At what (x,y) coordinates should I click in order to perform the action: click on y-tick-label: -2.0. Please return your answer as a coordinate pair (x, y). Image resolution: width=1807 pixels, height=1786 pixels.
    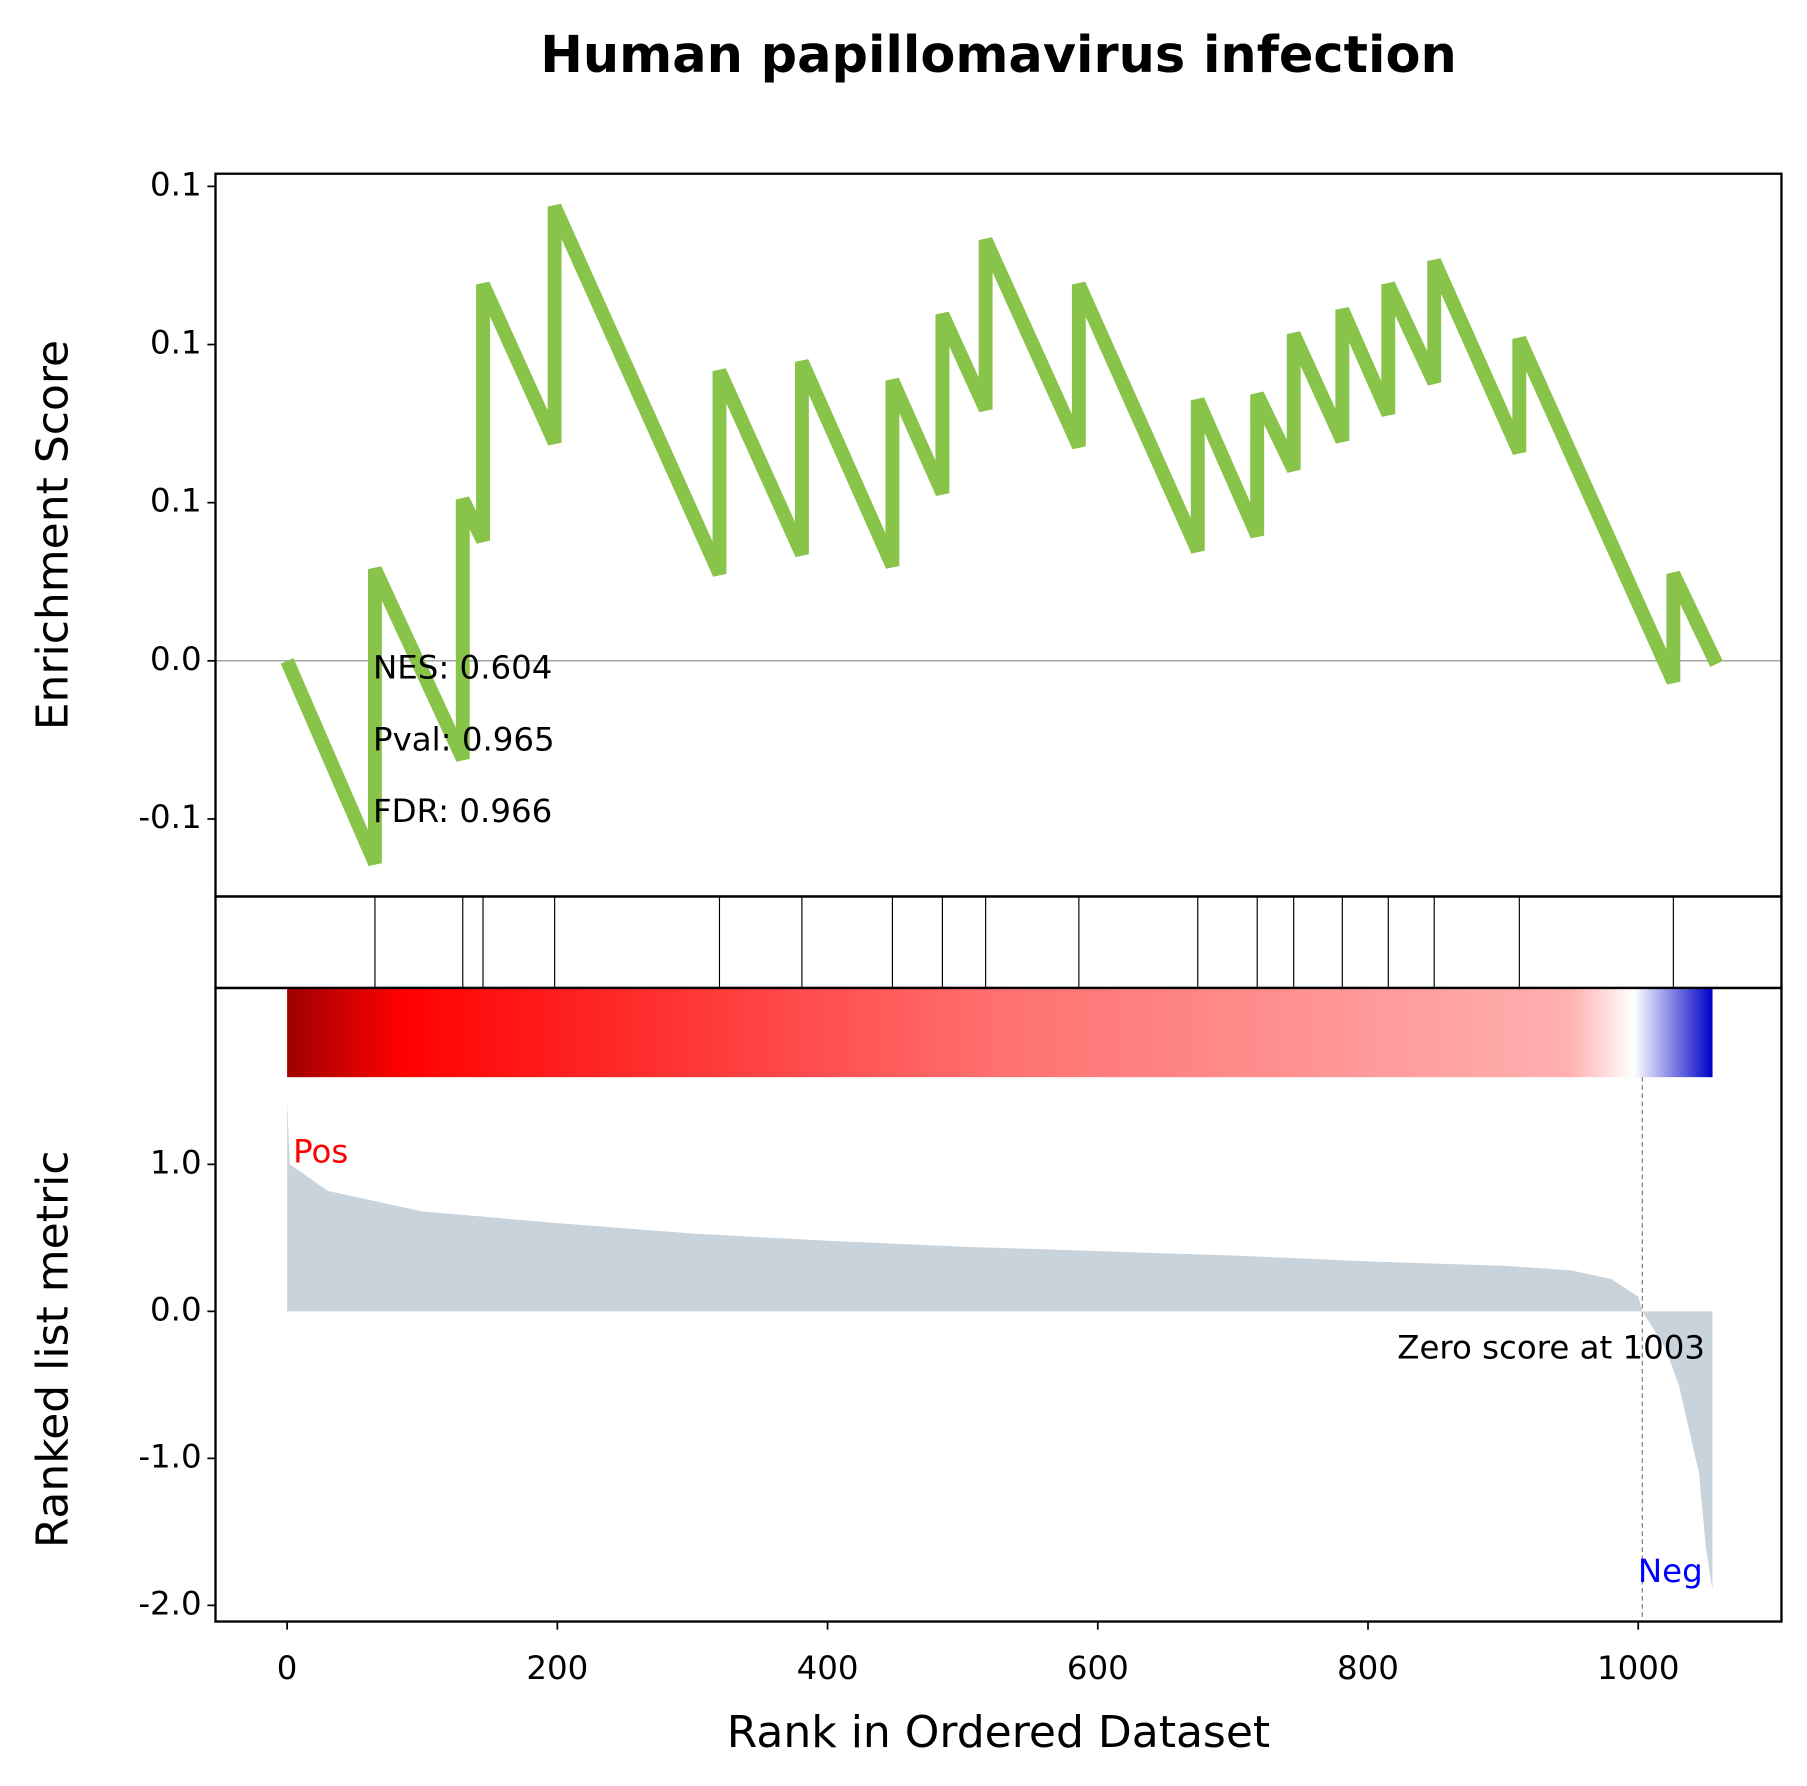
    Looking at the image, I should click on (169, 1603).